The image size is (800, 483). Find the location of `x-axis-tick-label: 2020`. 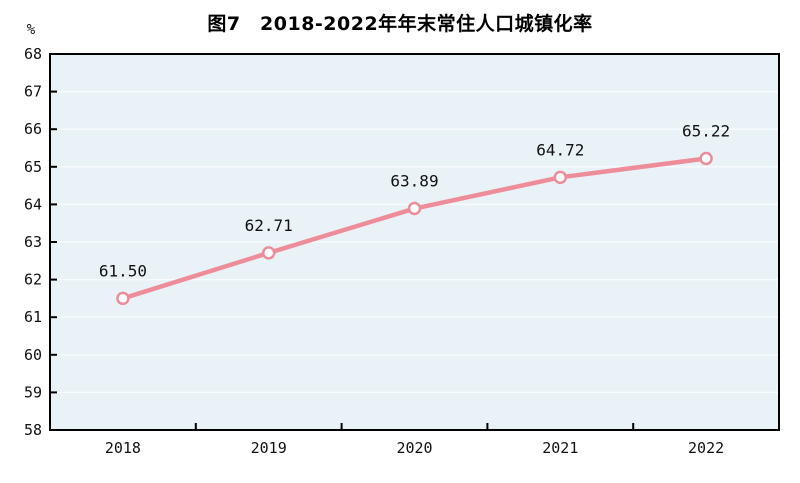

x-axis-tick-label: 2020 is located at coordinates (414, 448).